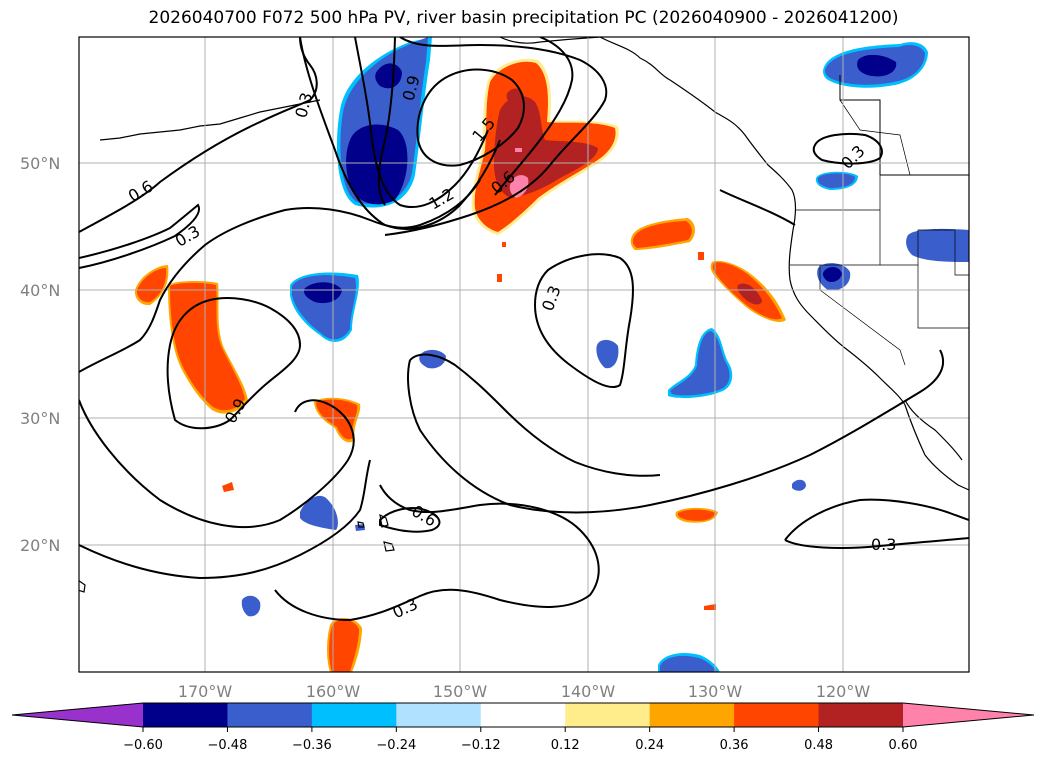 This screenshot has width=1047, height=765. I want to click on lon-label: 160°W, so click(333, 691).